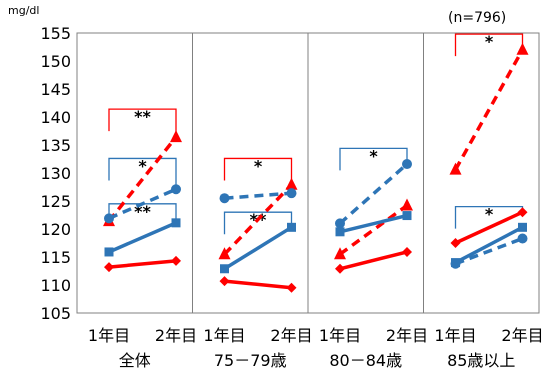 The image size is (545, 379). I want to click on significance-label: **, so click(142, 116).